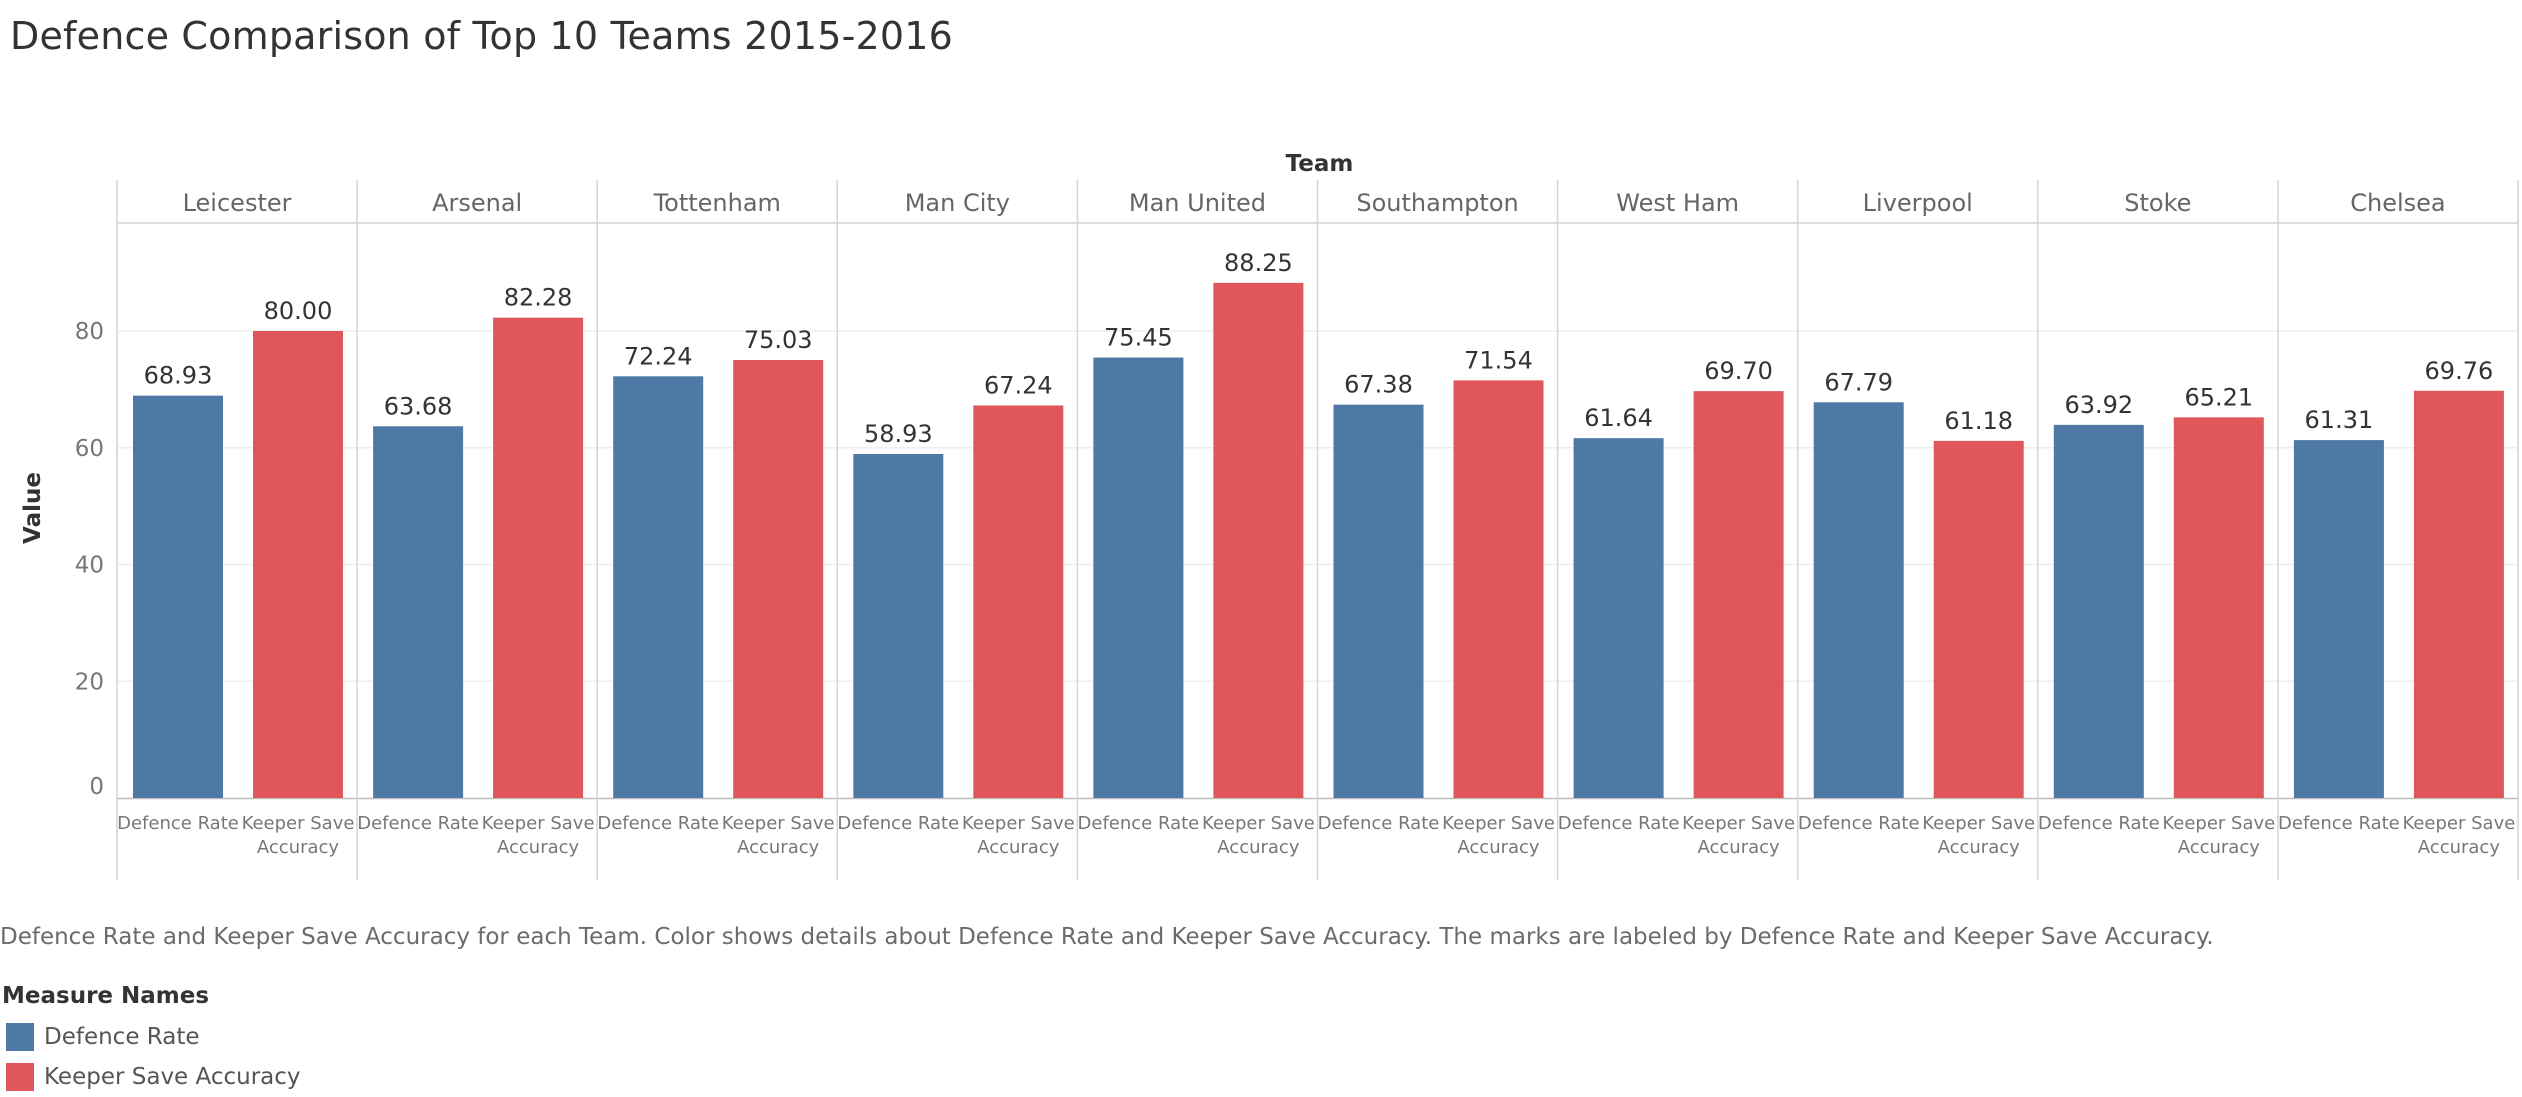 This screenshot has height=1097, width=2522. Describe the element at coordinates (898, 434) in the screenshot. I see `data-label: 58.93` at that location.